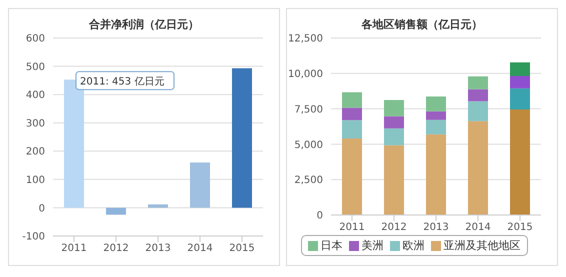 The width and height of the screenshot is (566, 277). Describe the element at coordinates (122, 82) in the screenshot. I see `annotation: 2011: 453 亿日元` at that location.